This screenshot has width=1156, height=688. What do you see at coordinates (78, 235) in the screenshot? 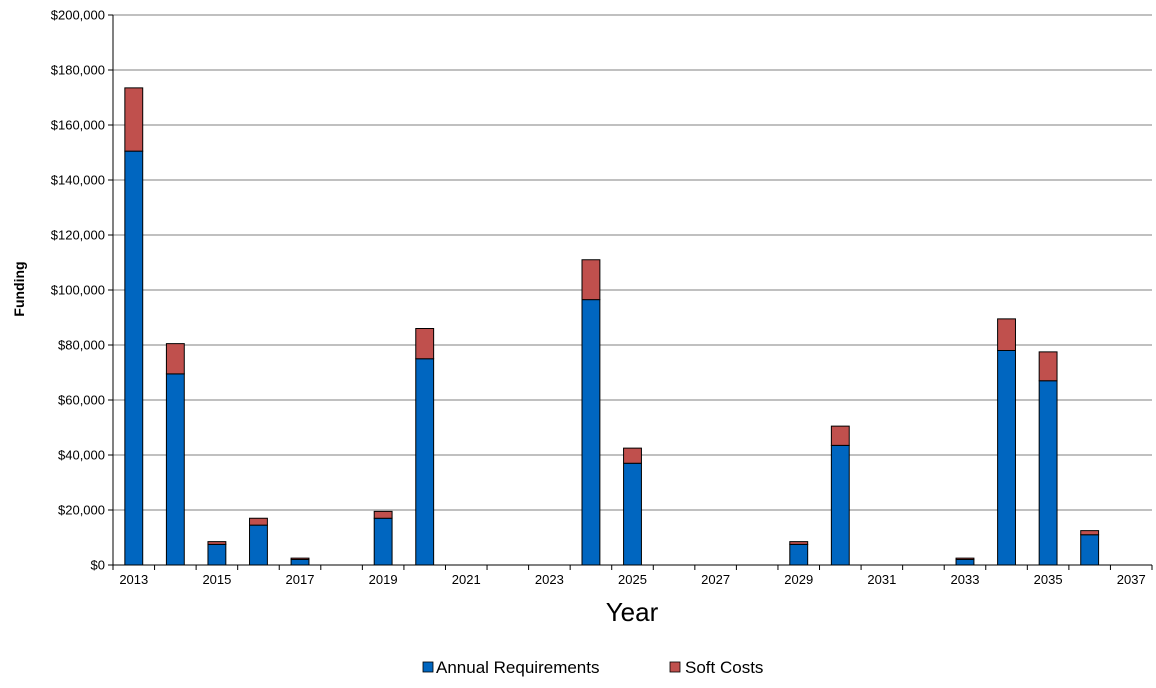
I see `y-tick-label: $120,000` at bounding box center [78, 235].